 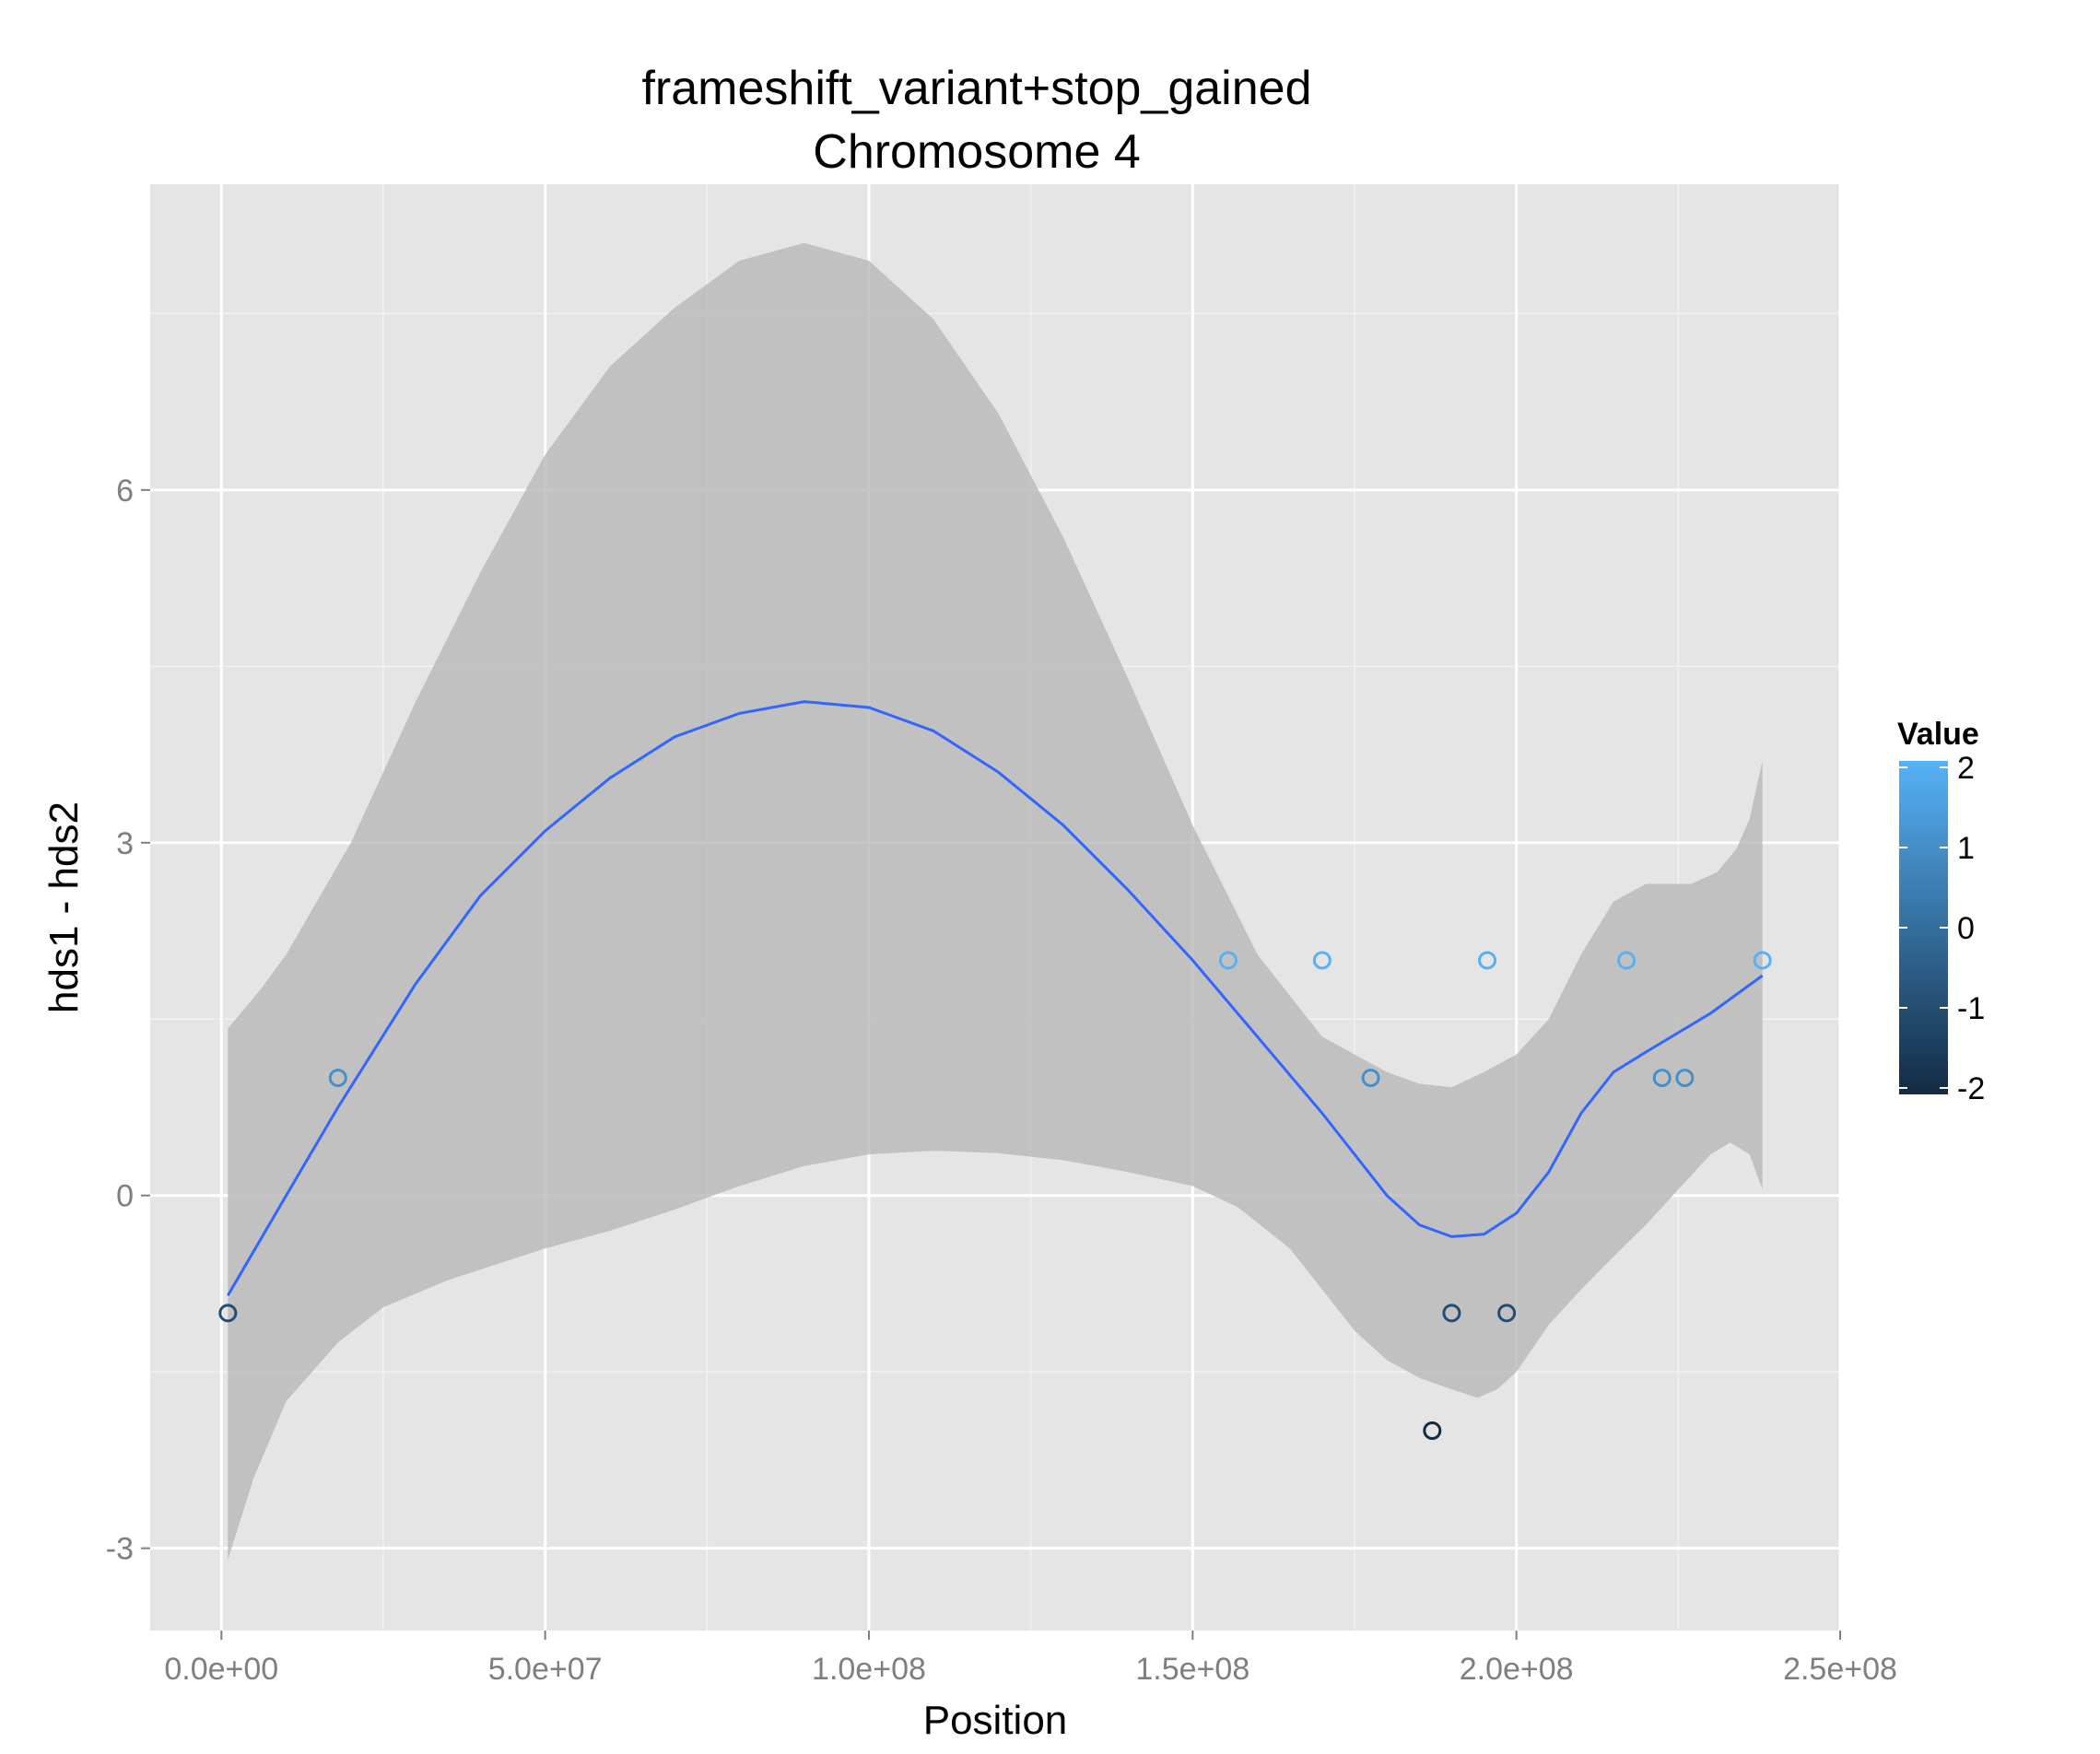 What do you see at coordinates (1517, 1669) in the screenshot?
I see `x-tick-label: 2.0e+08` at bounding box center [1517, 1669].